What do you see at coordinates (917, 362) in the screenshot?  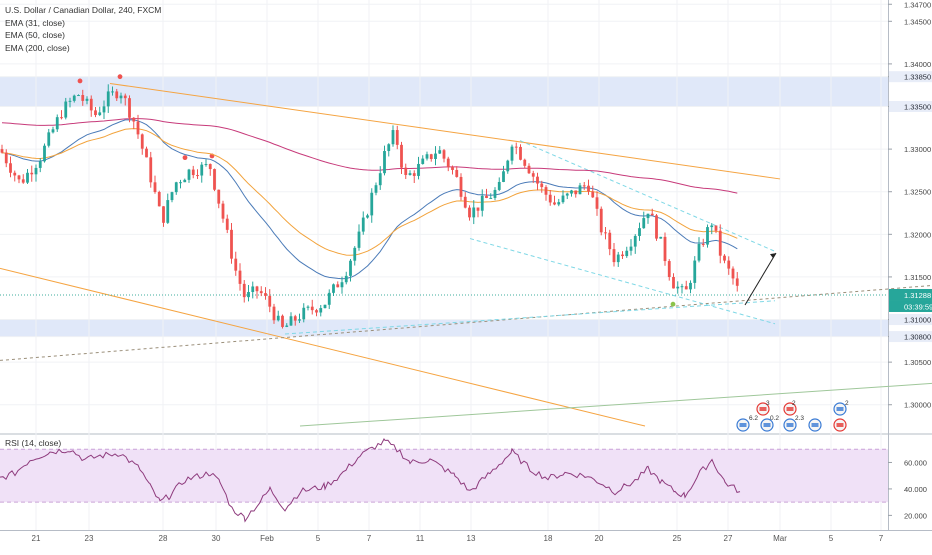 I see `y-tick-label: 1.30500` at bounding box center [917, 362].